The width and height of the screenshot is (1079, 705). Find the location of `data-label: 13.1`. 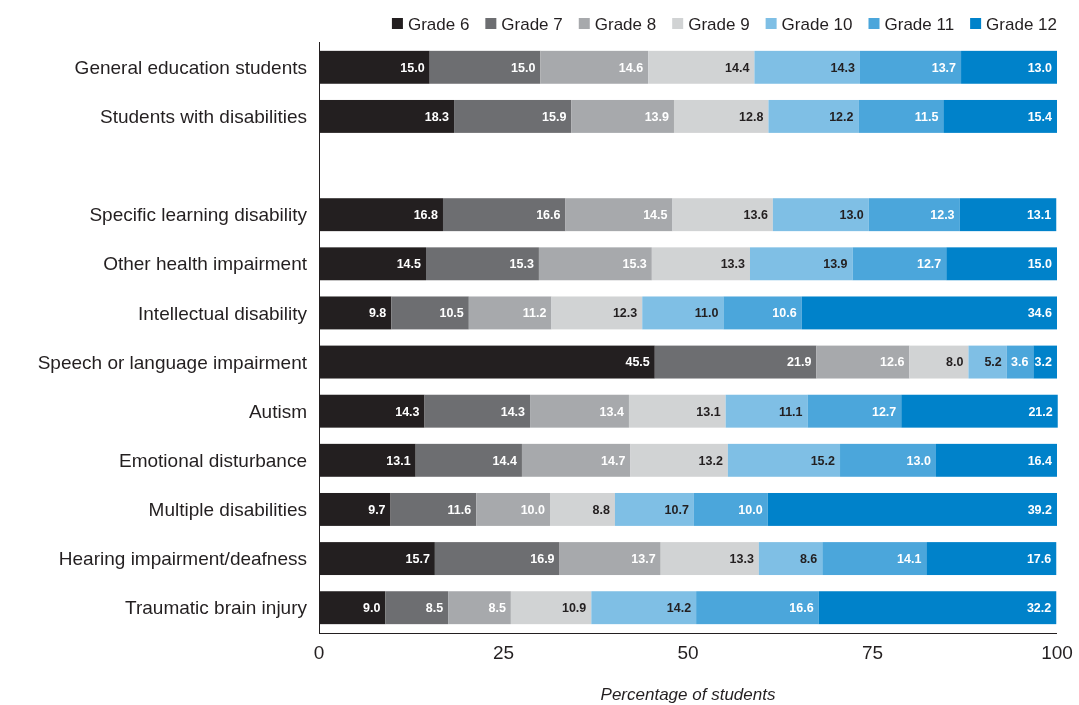

data-label: 13.1 is located at coordinates (398, 460).